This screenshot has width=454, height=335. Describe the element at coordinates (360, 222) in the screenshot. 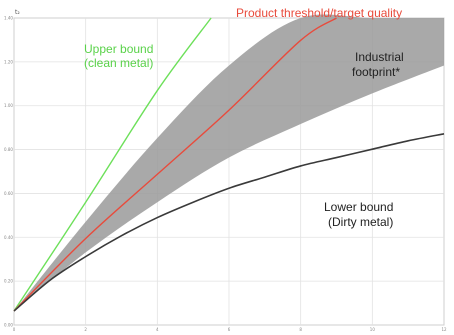

I see `annotation-lower-bound-sub: (Dirty metal)` at that location.